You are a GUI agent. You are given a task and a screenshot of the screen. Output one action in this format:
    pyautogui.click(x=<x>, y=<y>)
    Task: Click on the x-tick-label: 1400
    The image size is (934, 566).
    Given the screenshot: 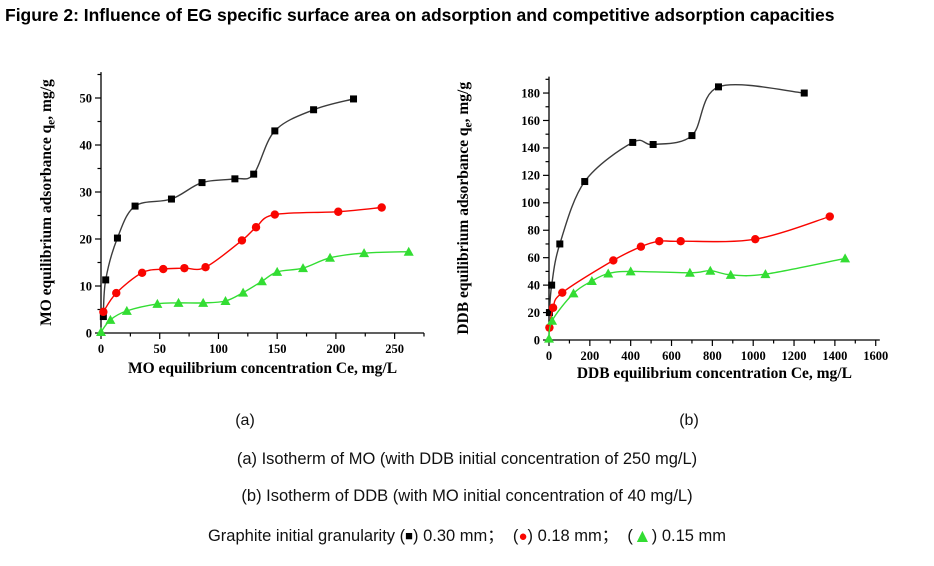 What is the action you would take?
    pyautogui.click(x=834, y=356)
    